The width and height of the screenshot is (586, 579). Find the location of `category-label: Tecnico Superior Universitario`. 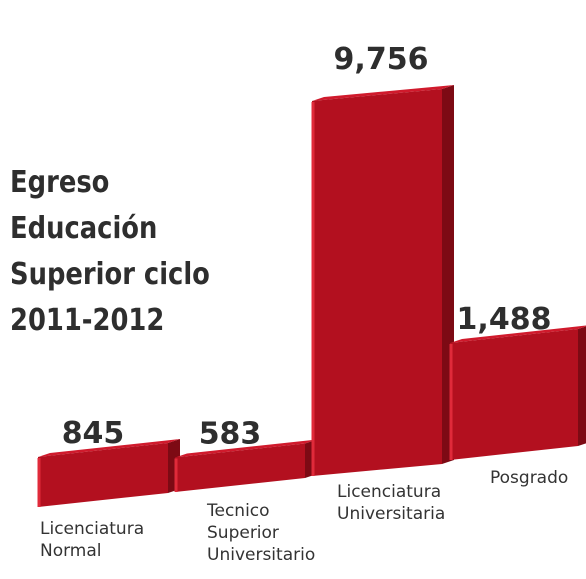

category-label: Tecnico Superior Universitario is located at coordinates (260, 533).